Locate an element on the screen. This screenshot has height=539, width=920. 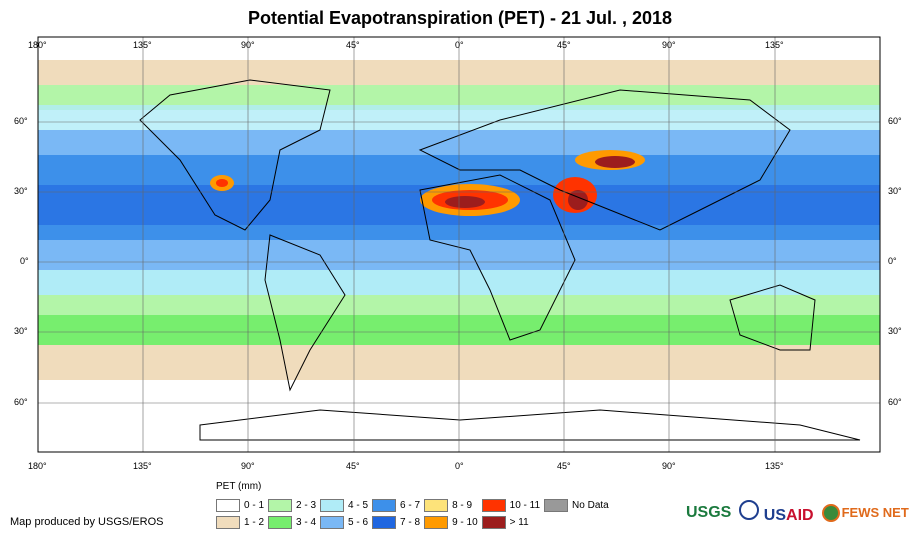
fews-net-logo: FEWS NET is located at coordinates (865, 512).